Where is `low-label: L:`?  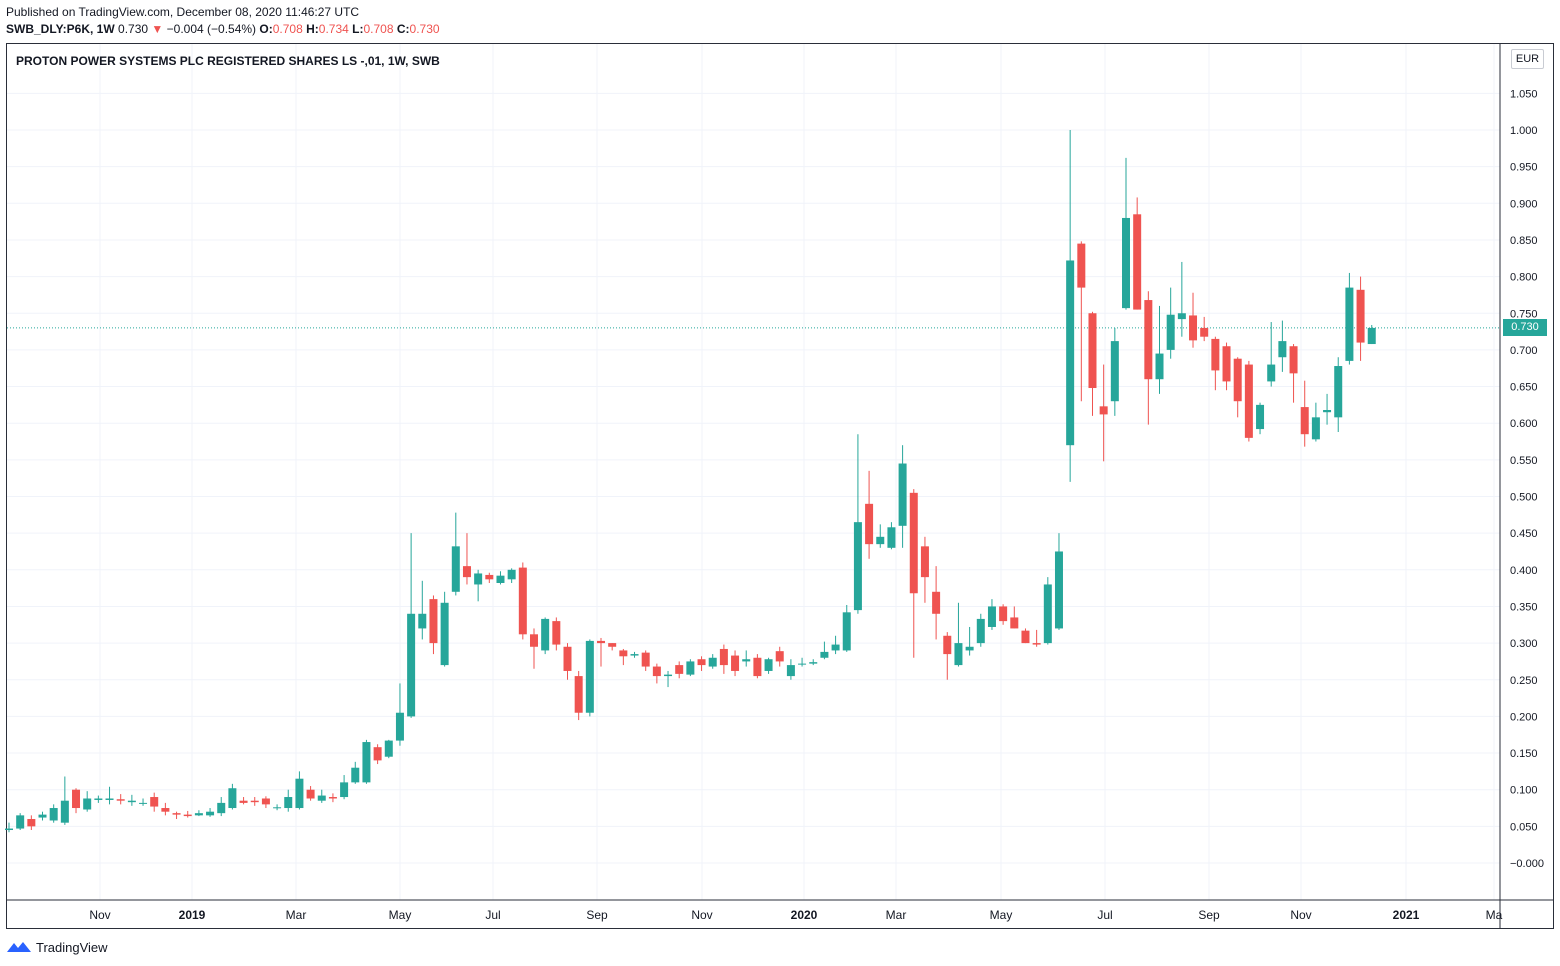
low-label: L: is located at coordinates (358, 29).